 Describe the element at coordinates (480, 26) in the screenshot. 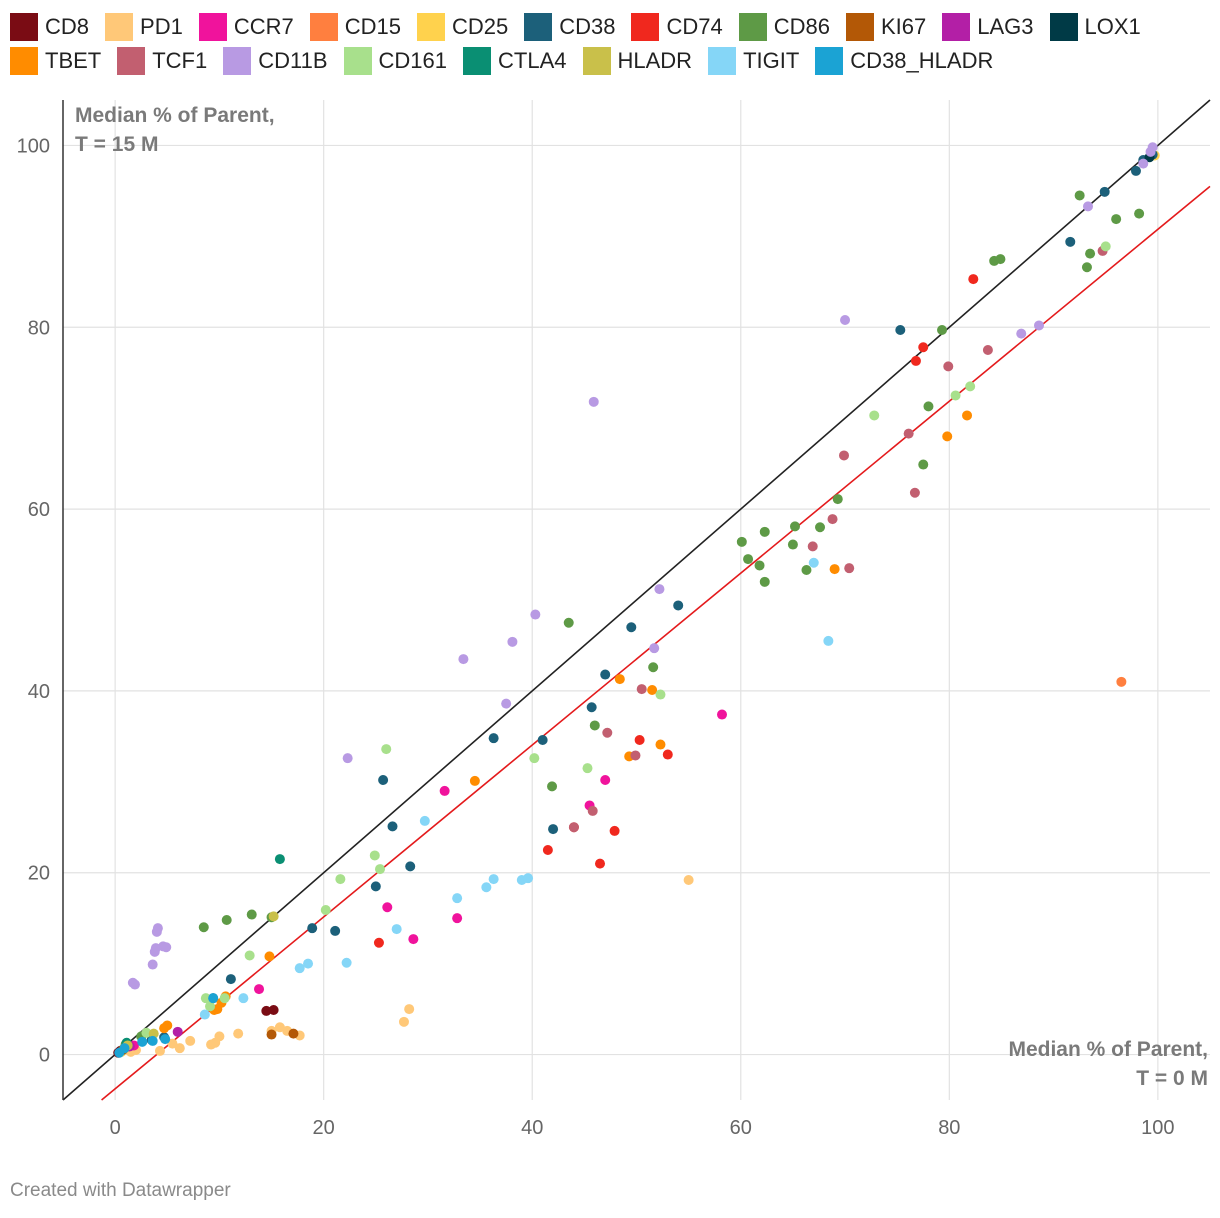

I see `legend-label: CD25` at that location.